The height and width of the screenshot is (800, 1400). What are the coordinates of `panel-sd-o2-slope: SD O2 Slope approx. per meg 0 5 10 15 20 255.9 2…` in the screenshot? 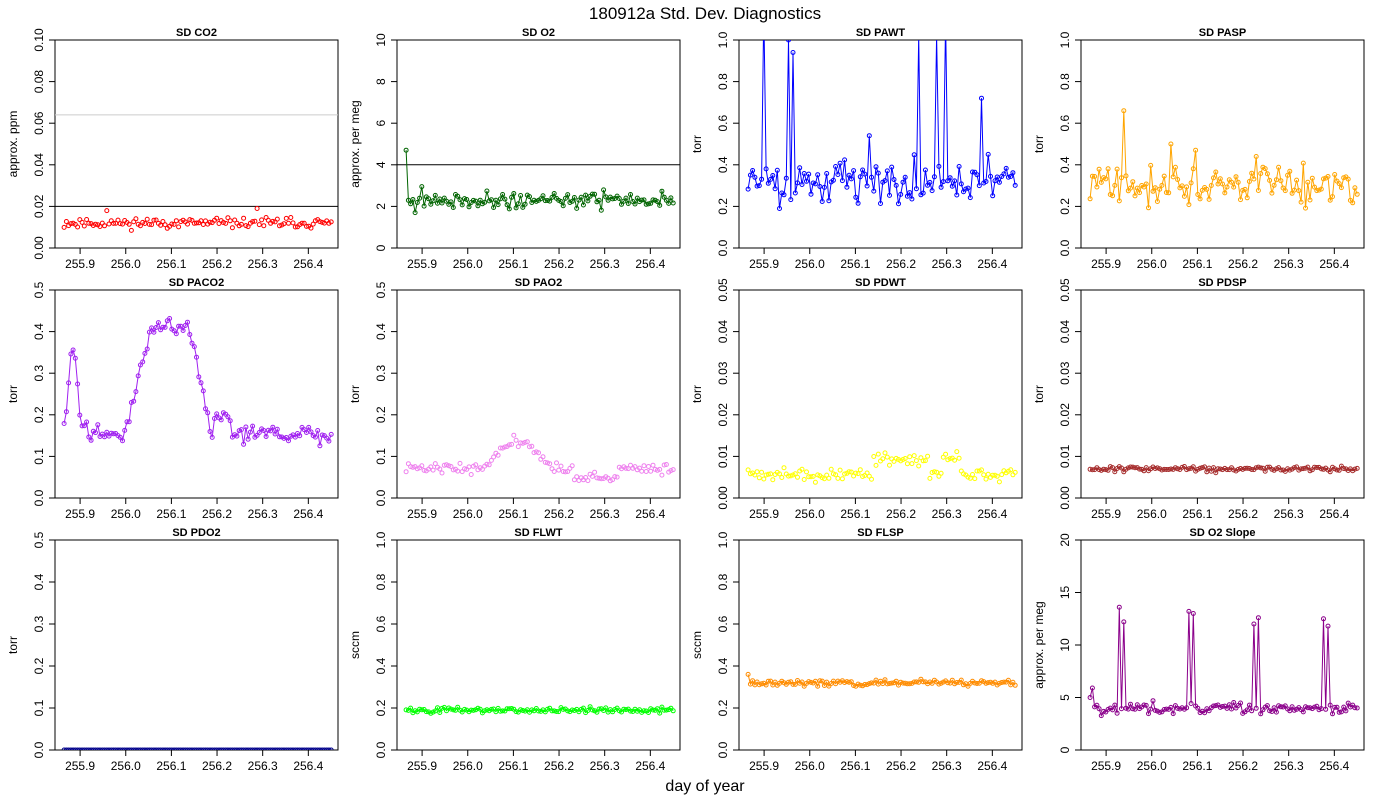 It's located at (1198, 650).